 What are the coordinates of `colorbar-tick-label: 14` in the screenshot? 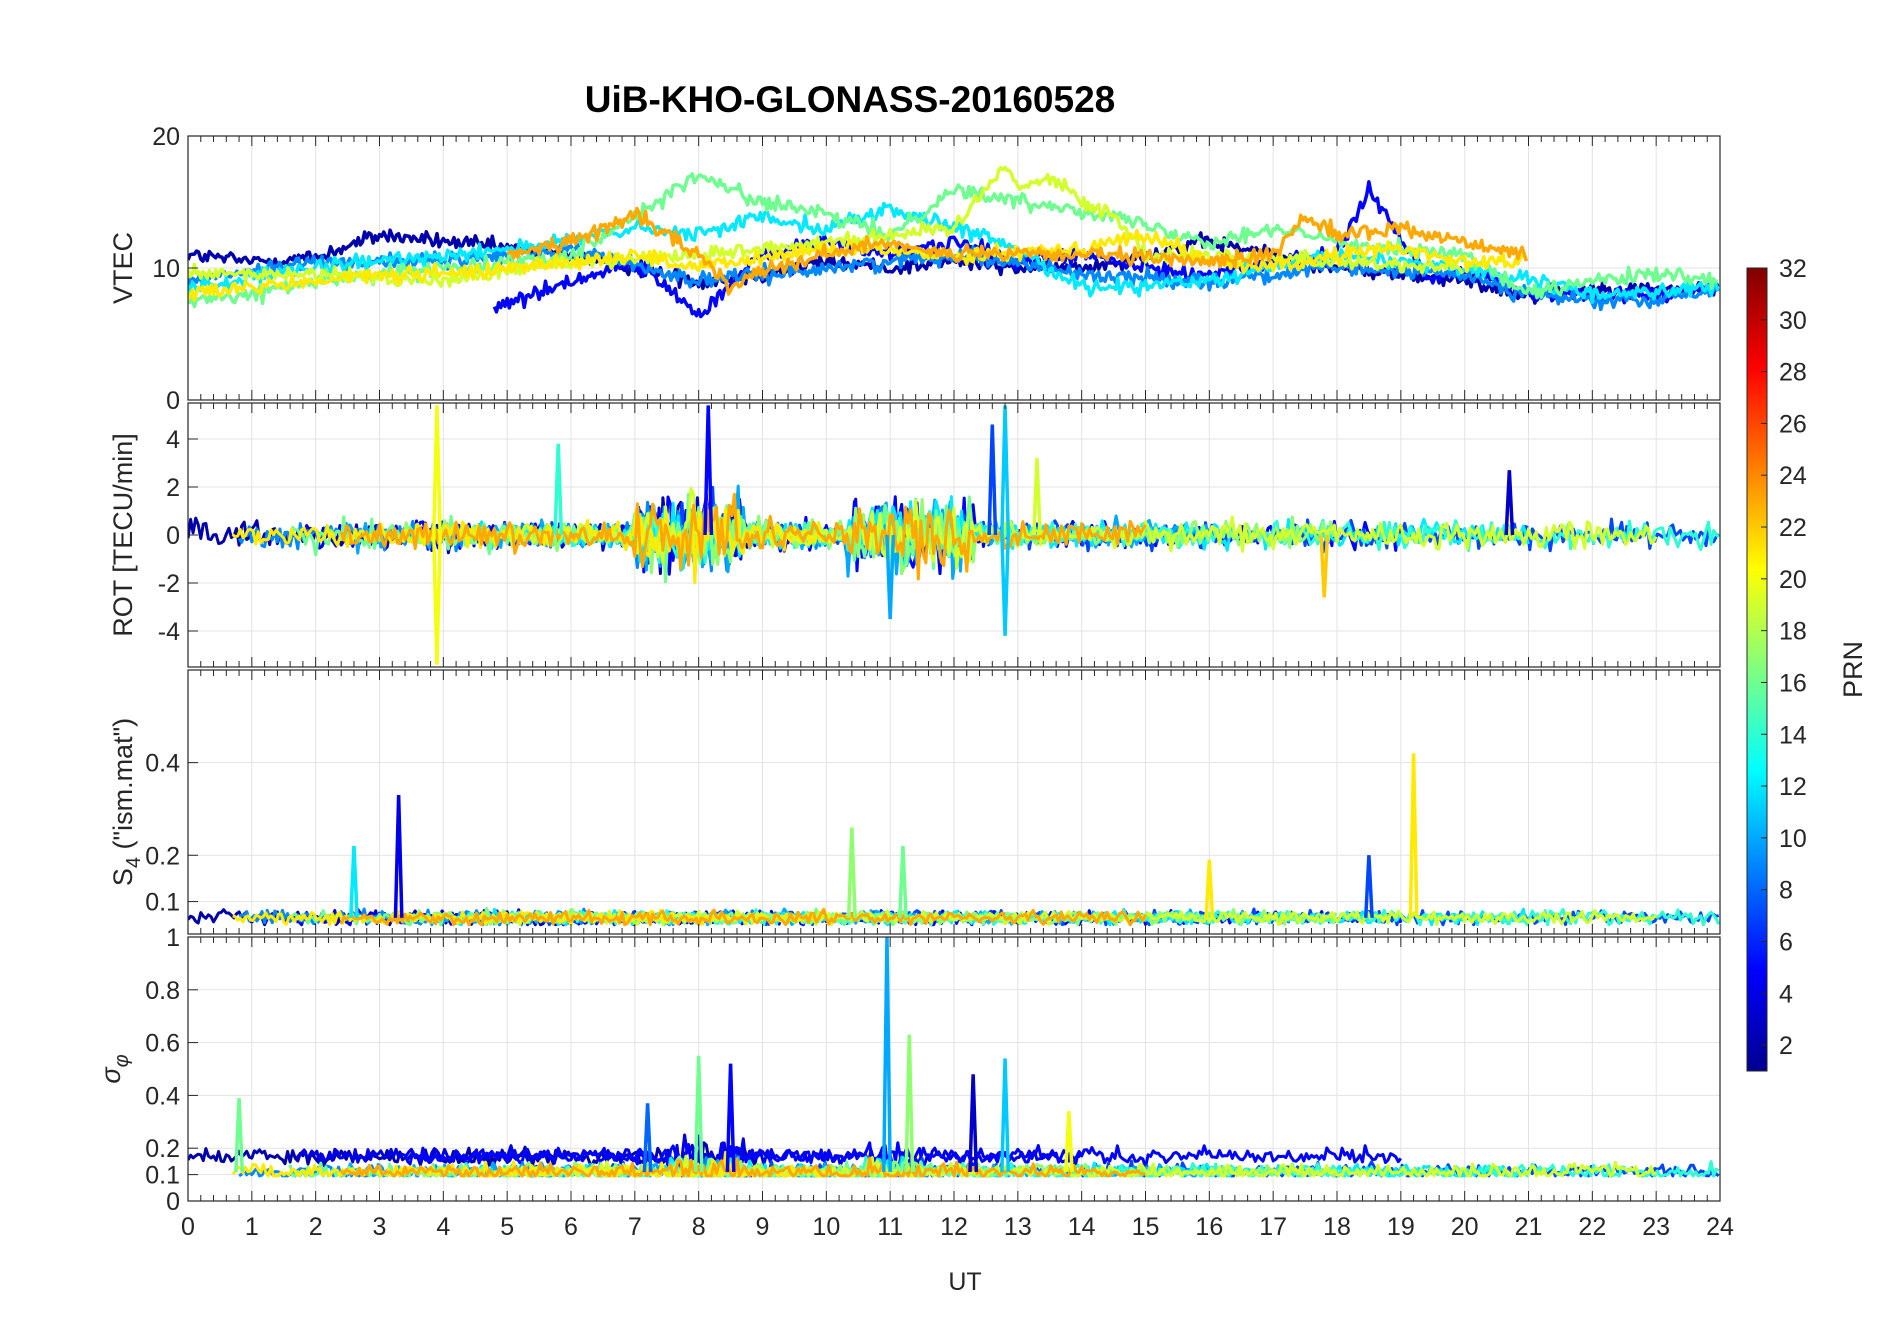 It's located at (1793, 735).